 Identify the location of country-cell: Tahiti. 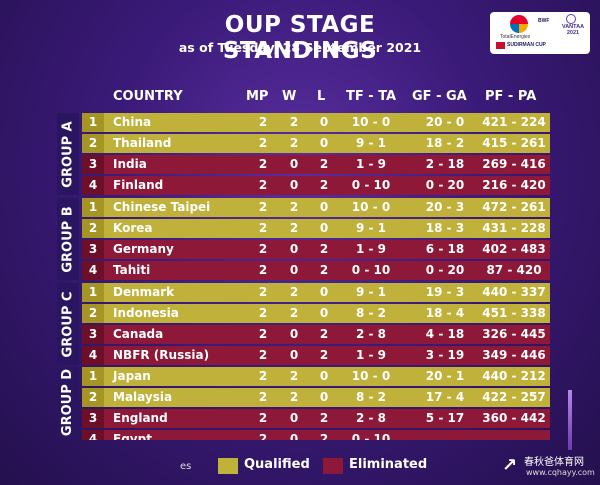
(132, 270).